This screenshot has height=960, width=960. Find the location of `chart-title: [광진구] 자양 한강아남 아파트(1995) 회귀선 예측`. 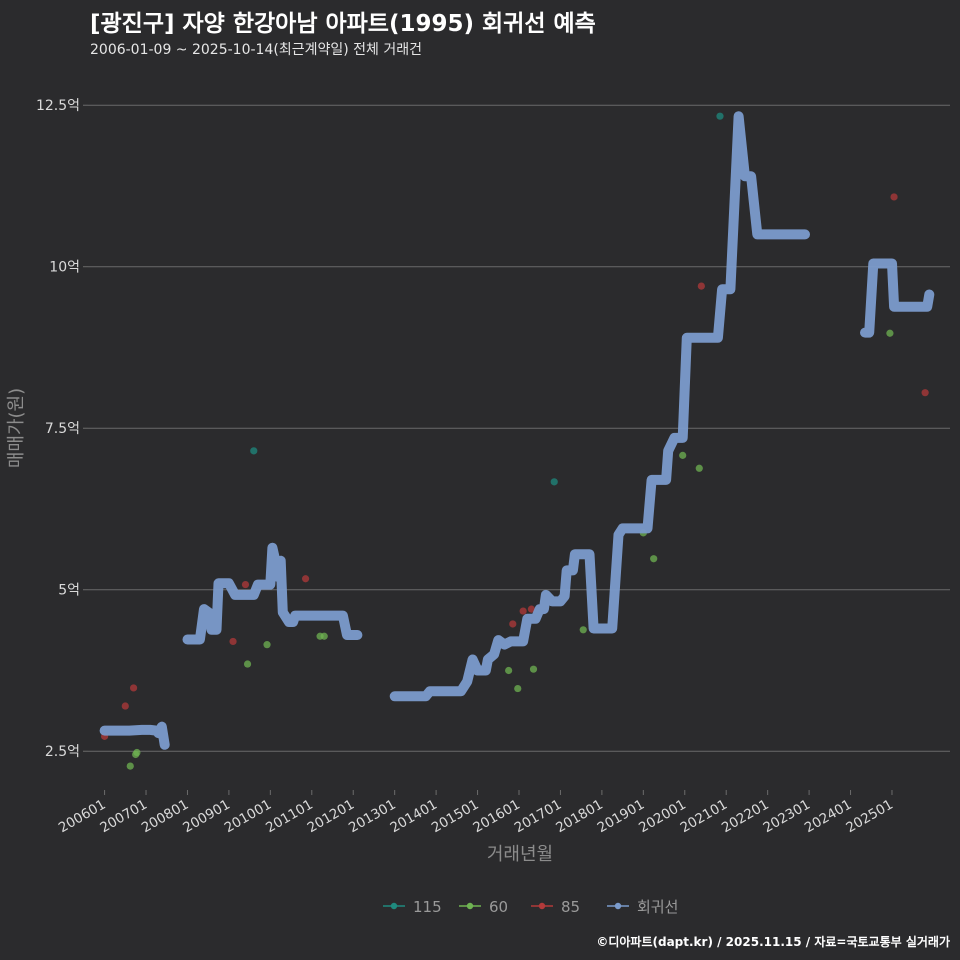

chart-title: [광진구] 자양 한강아남 아파트(1995) 회귀선 예측 is located at coordinates (343, 24).